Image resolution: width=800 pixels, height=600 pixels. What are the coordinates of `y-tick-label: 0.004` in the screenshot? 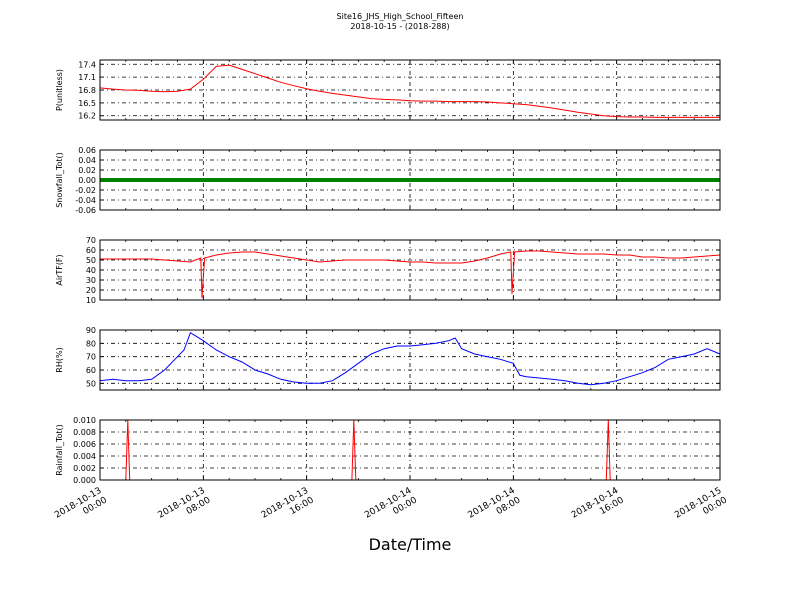 It's located at (84, 456).